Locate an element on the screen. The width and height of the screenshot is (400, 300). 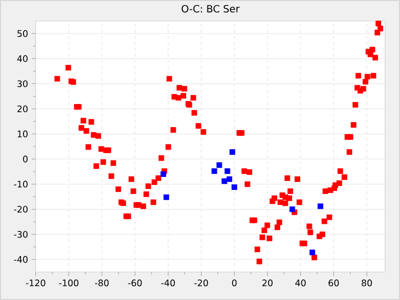
x-tick-label: -120 is located at coordinates (36, 283).